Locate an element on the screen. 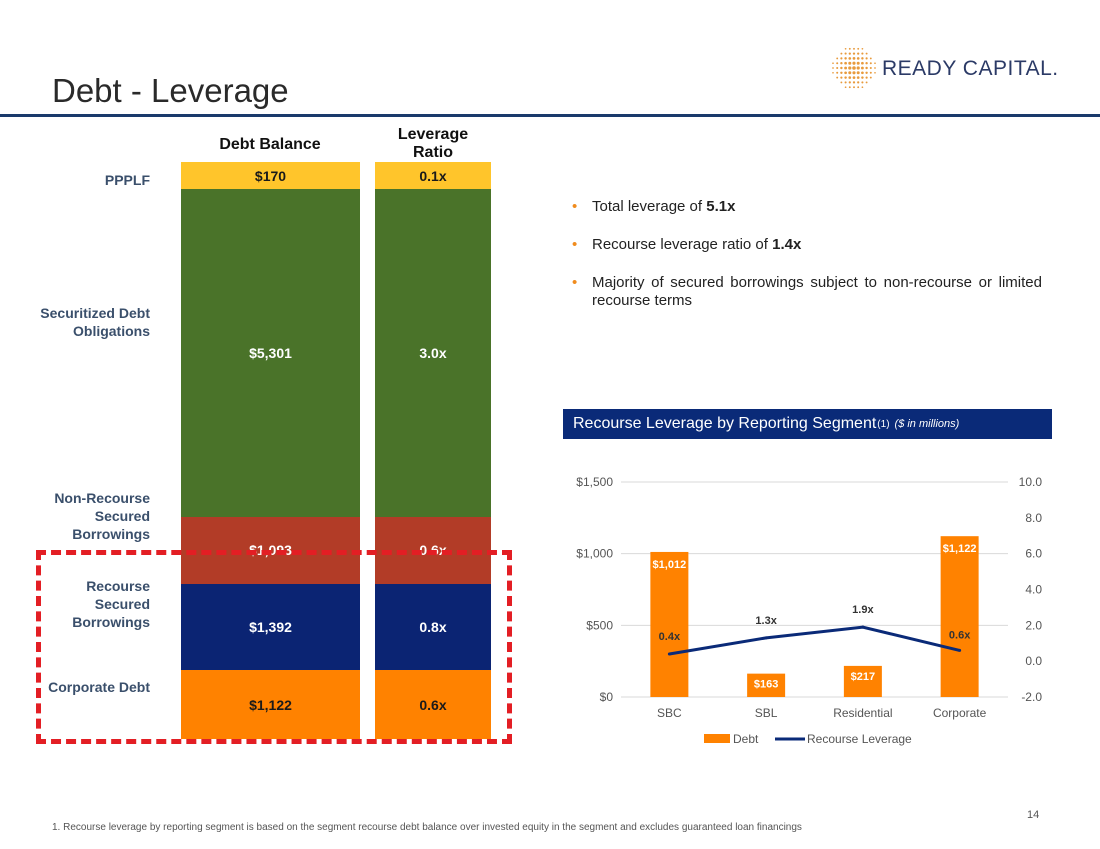 This screenshot has height=849, width=1100. ratio-value-securitized: 3.0x is located at coordinates (433, 352).